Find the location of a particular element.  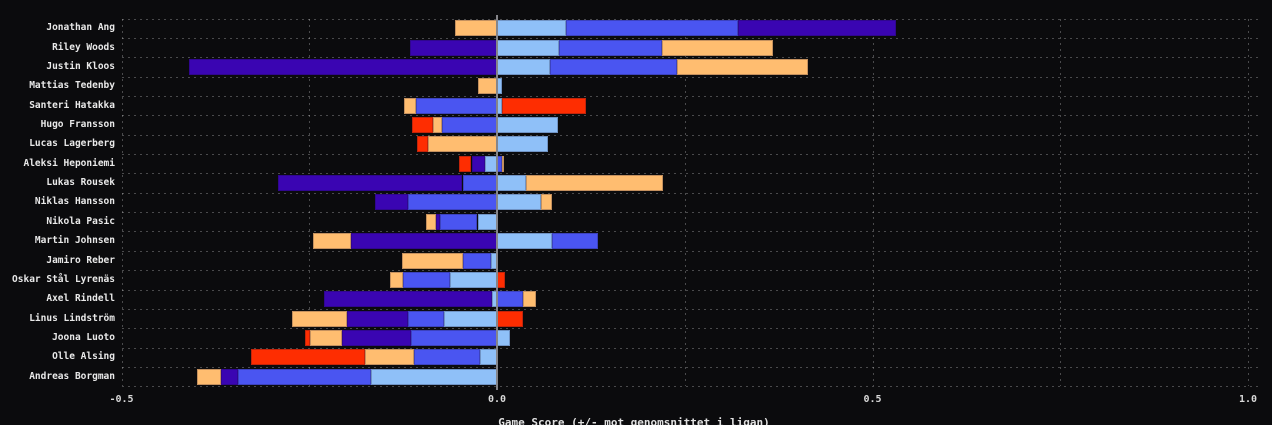

y-axis-label: Jonathan Ang is located at coordinates (80, 28).